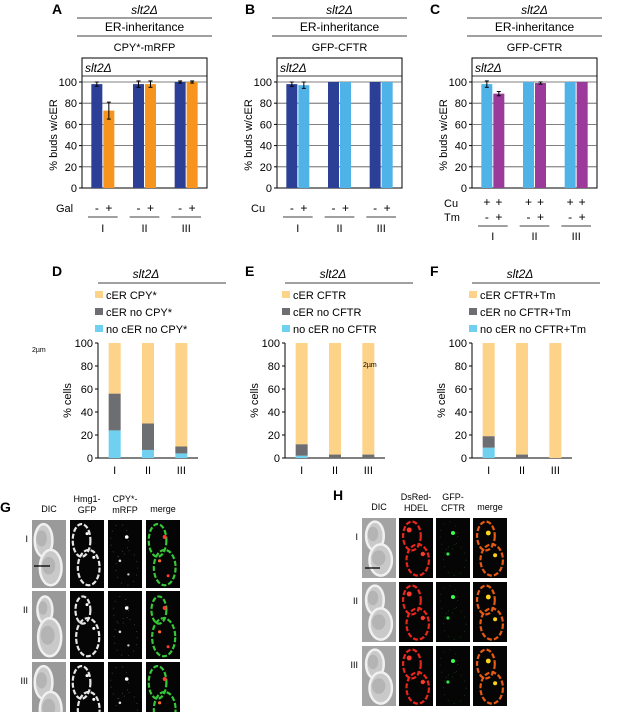  I want to click on y-tick-label-a: 40, so click(71, 147).